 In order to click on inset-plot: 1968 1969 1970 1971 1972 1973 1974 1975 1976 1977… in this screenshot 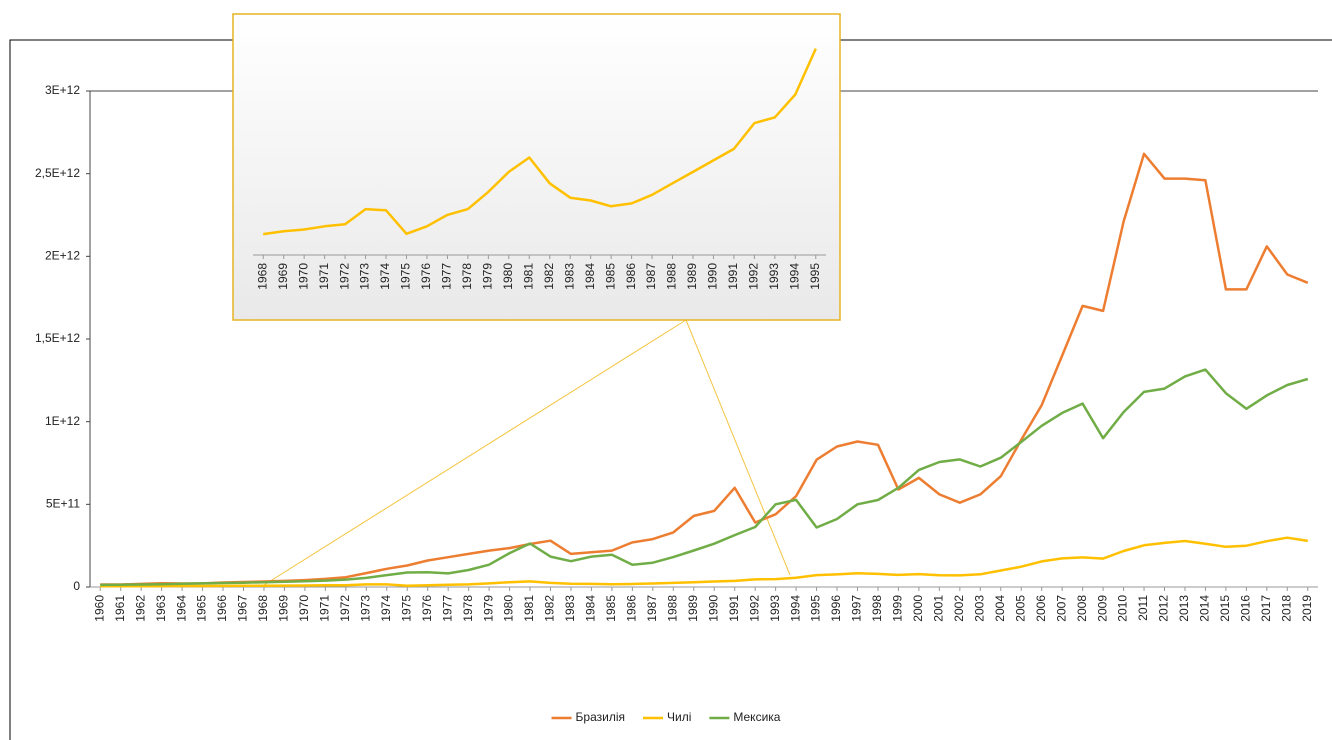, I will do `click(539, 169)`.